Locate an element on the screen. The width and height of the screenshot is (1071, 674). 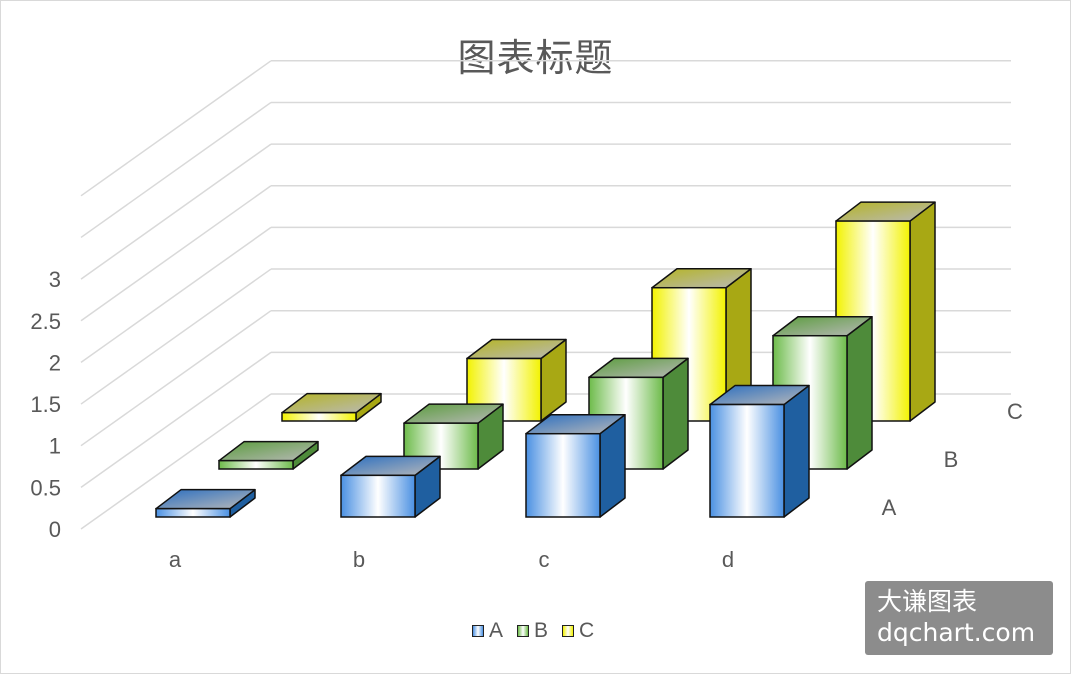
bar-b-c is located at coordinates (638, 413).